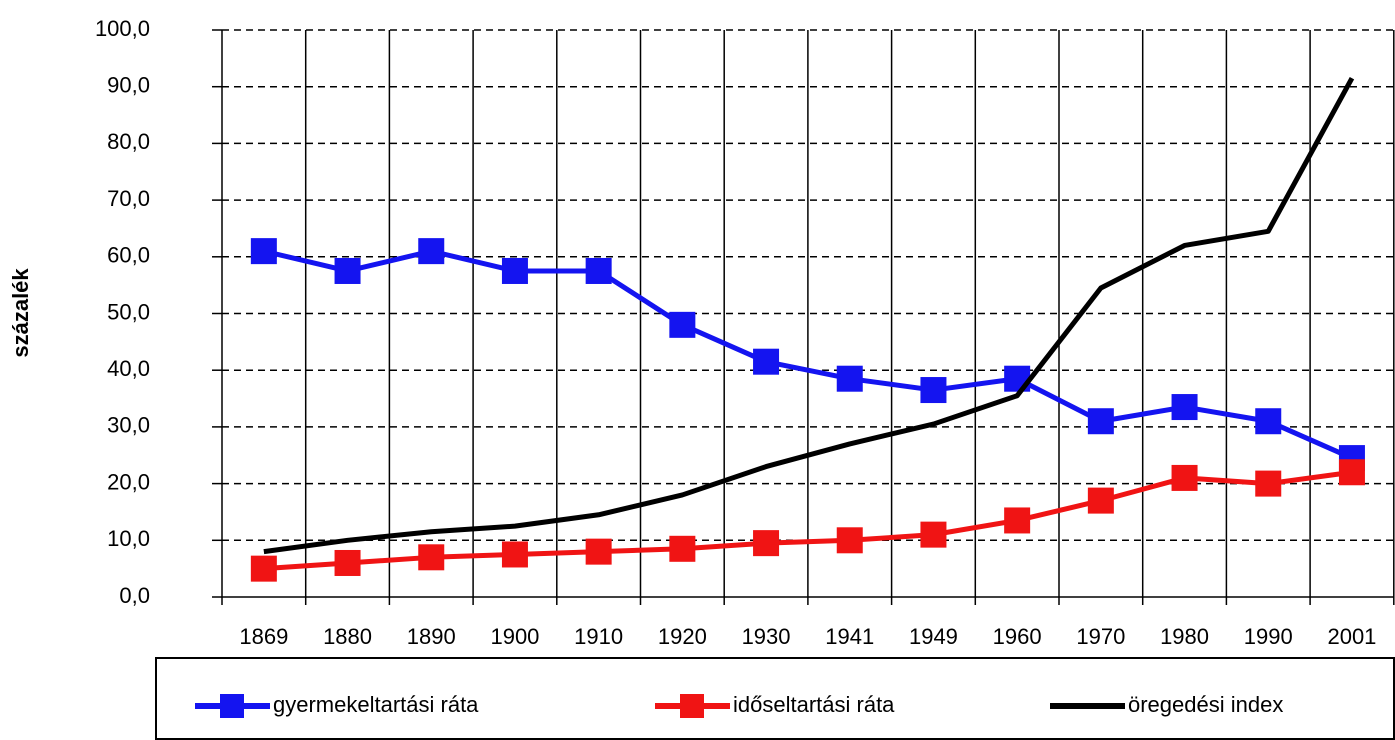  What do you see at coordinates (1268, 636) in the screenshot?
I see `x-tick-label: 1990` at bounding box center [1268, 636].